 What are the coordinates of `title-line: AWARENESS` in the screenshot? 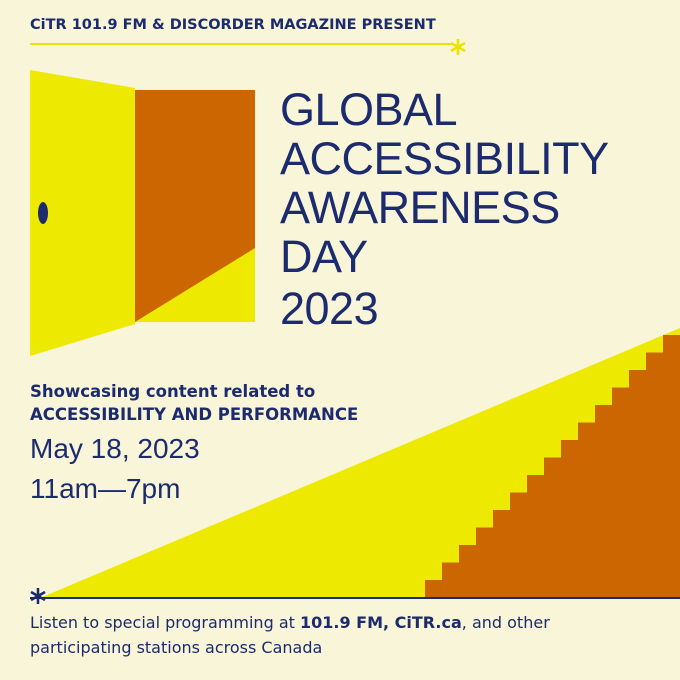 It's located at (420, 207).